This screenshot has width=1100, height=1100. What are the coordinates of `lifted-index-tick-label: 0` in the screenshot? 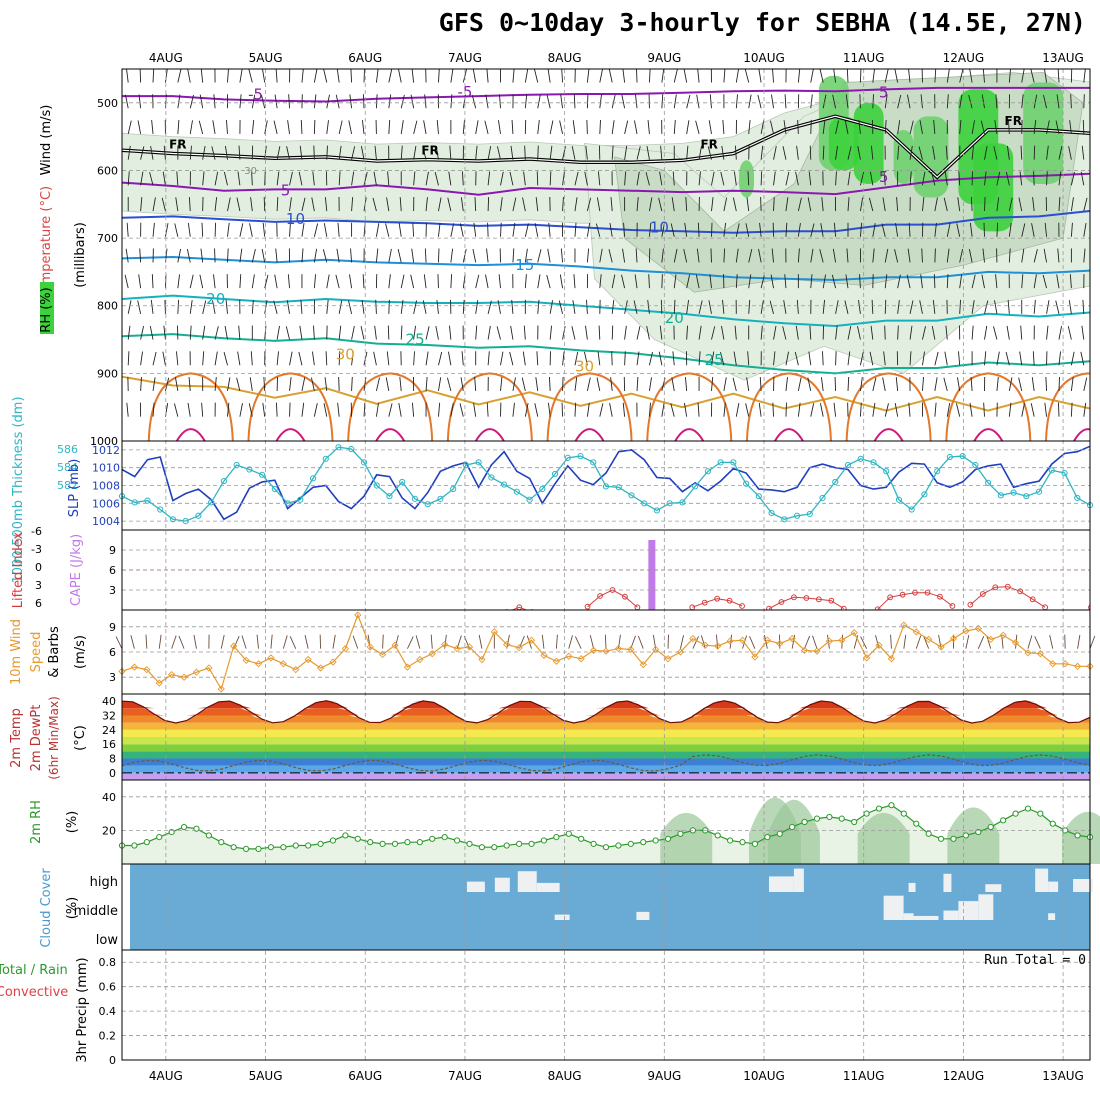 It's located at (38, 567).